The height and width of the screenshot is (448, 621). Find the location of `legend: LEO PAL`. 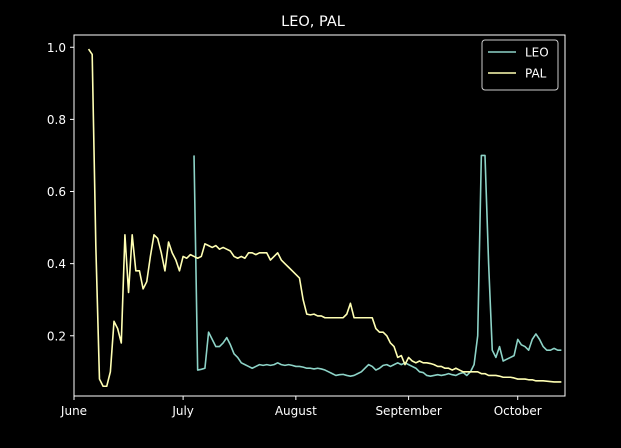

legend: LEO PAL is located at coordinates (520, 65).